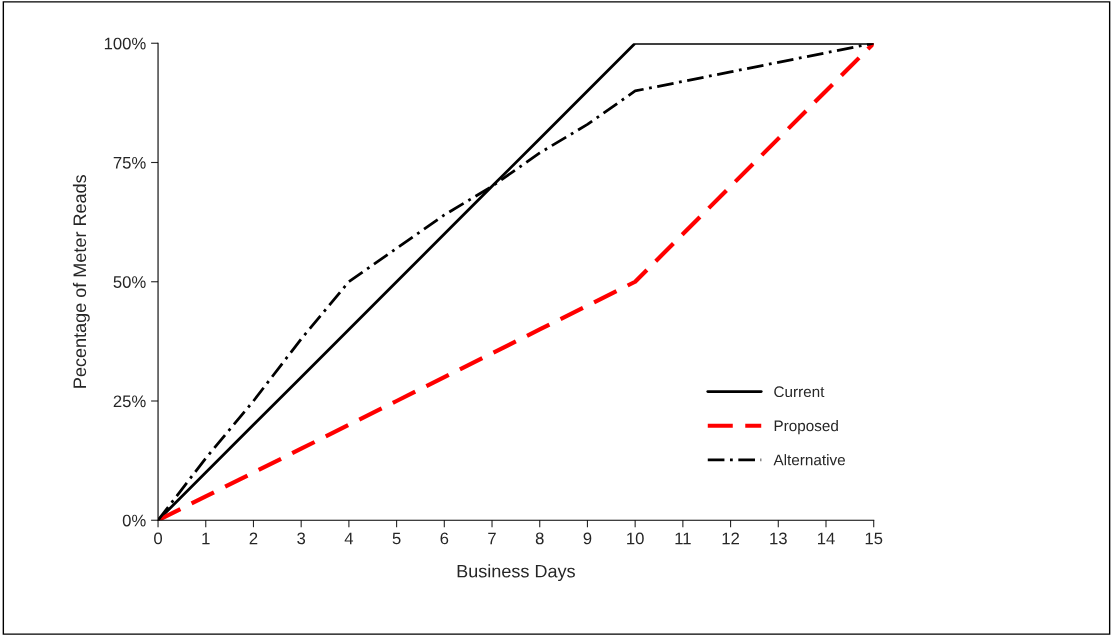 The image size is (1113, 636). What do you see at coordinates (516, 573) in the screenshot?
I see `x-axis-title: Business Days` at bounding box center [516, 573].